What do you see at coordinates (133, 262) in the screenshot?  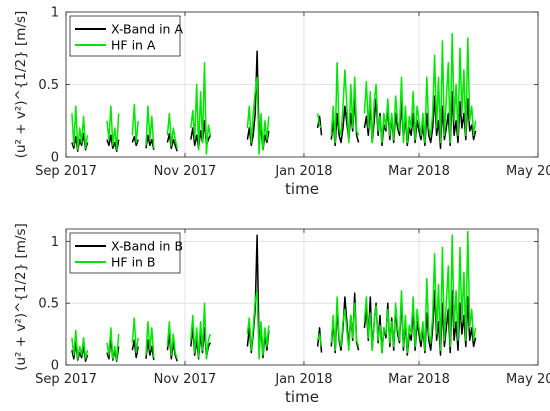 I see `legend-label-1: HF in B` at bounding box center [133, 262].